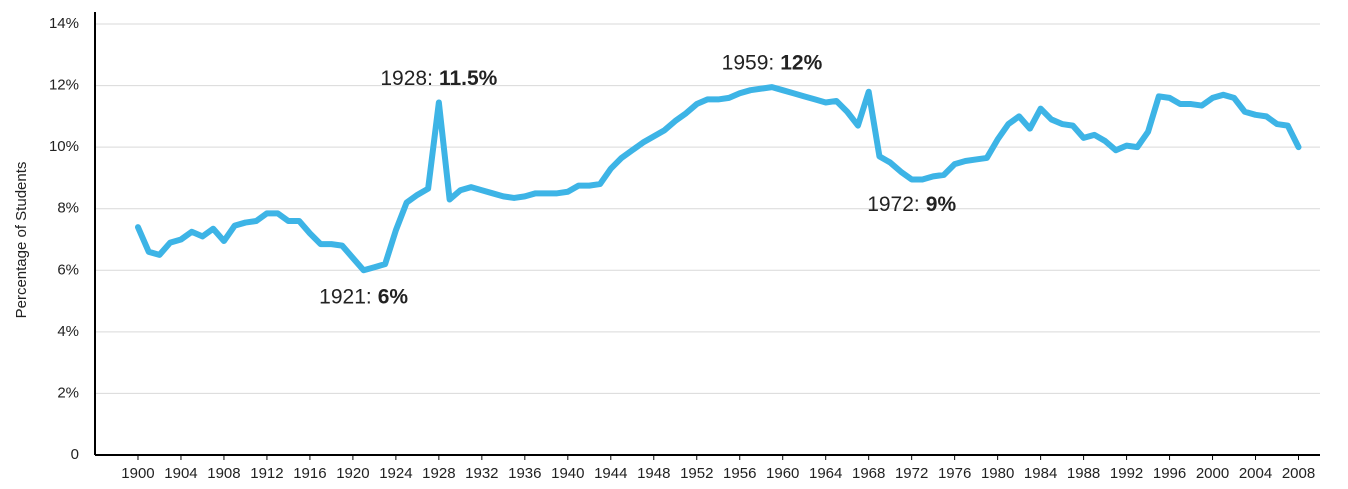  What do you see at coordinates (75, 454) in the screenshot?
I see `y-tick-label: 0` at bounding box center [75, 454].